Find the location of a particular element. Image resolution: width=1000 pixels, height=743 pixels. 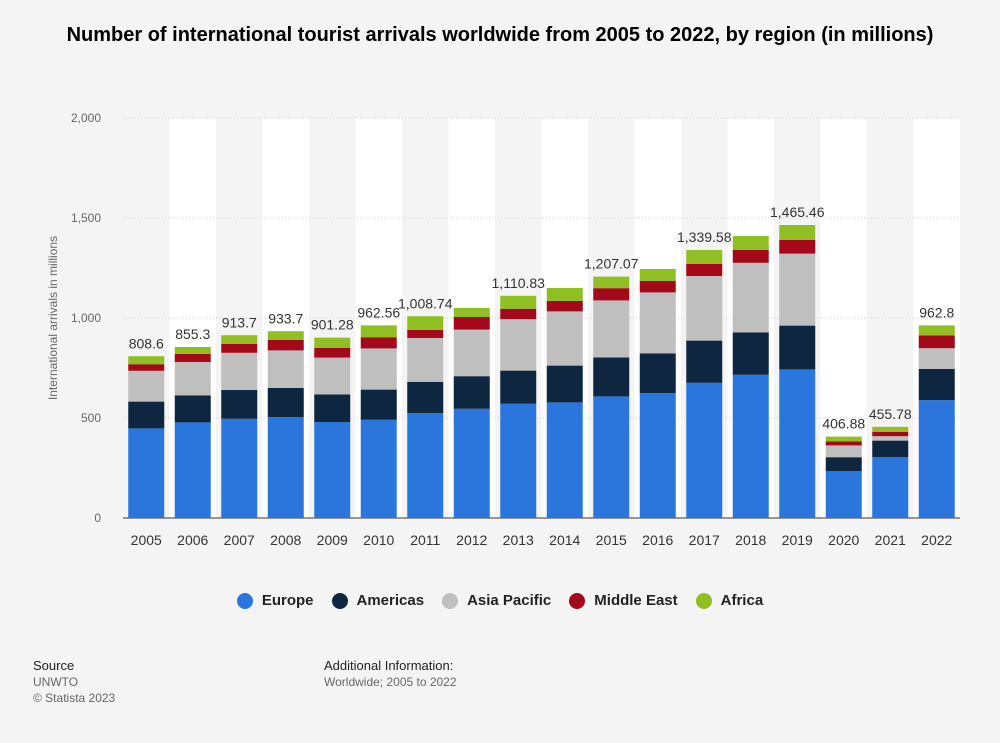

y-tick-label: 500 is located at coordinates (91, 418).